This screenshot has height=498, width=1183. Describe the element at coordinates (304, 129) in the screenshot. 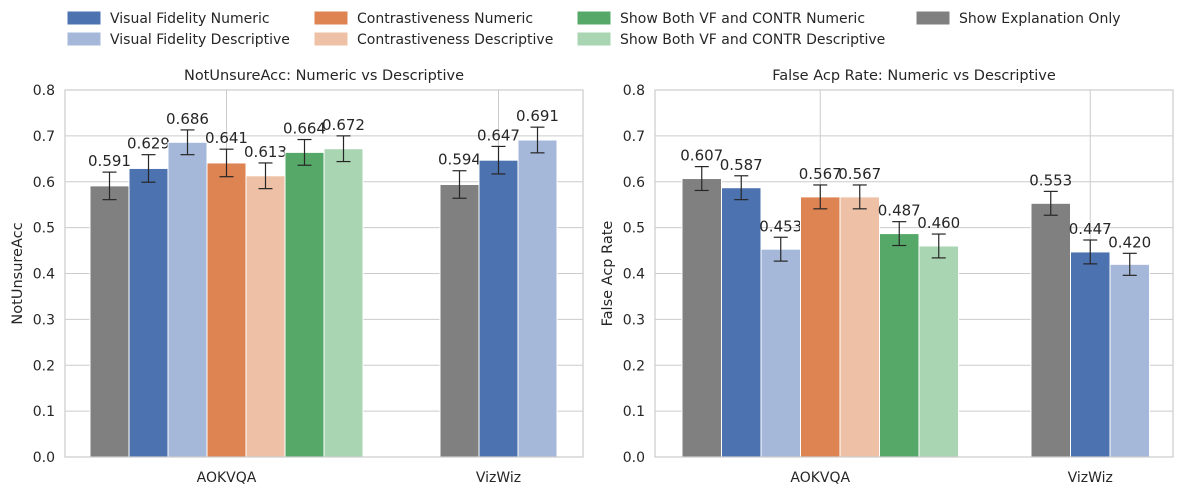

I see `data-label: 0.664` at that location.